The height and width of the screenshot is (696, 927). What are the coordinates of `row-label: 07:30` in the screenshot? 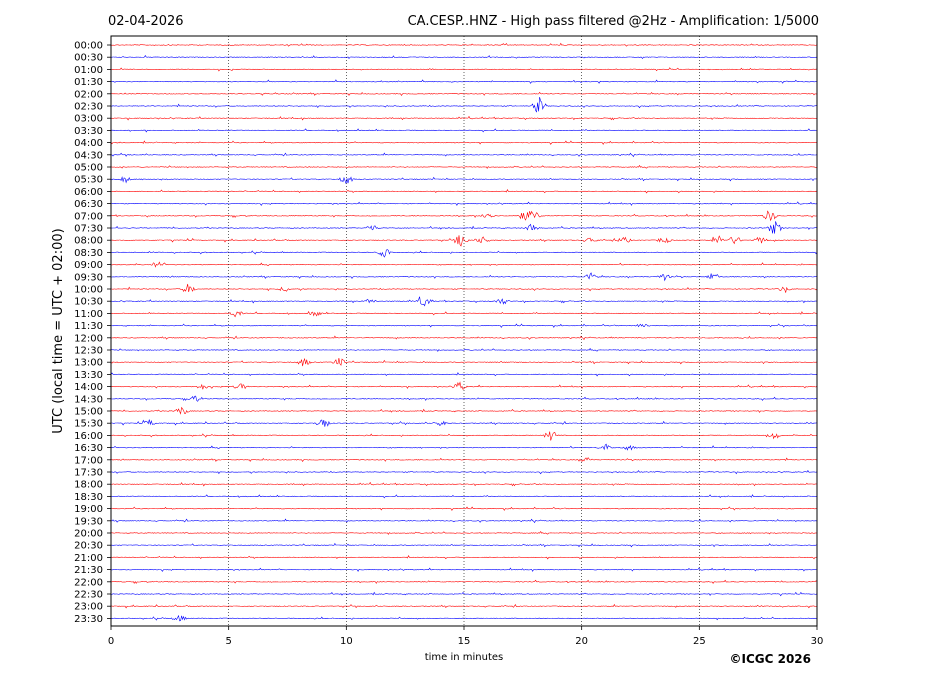 It's located at (88, 229).